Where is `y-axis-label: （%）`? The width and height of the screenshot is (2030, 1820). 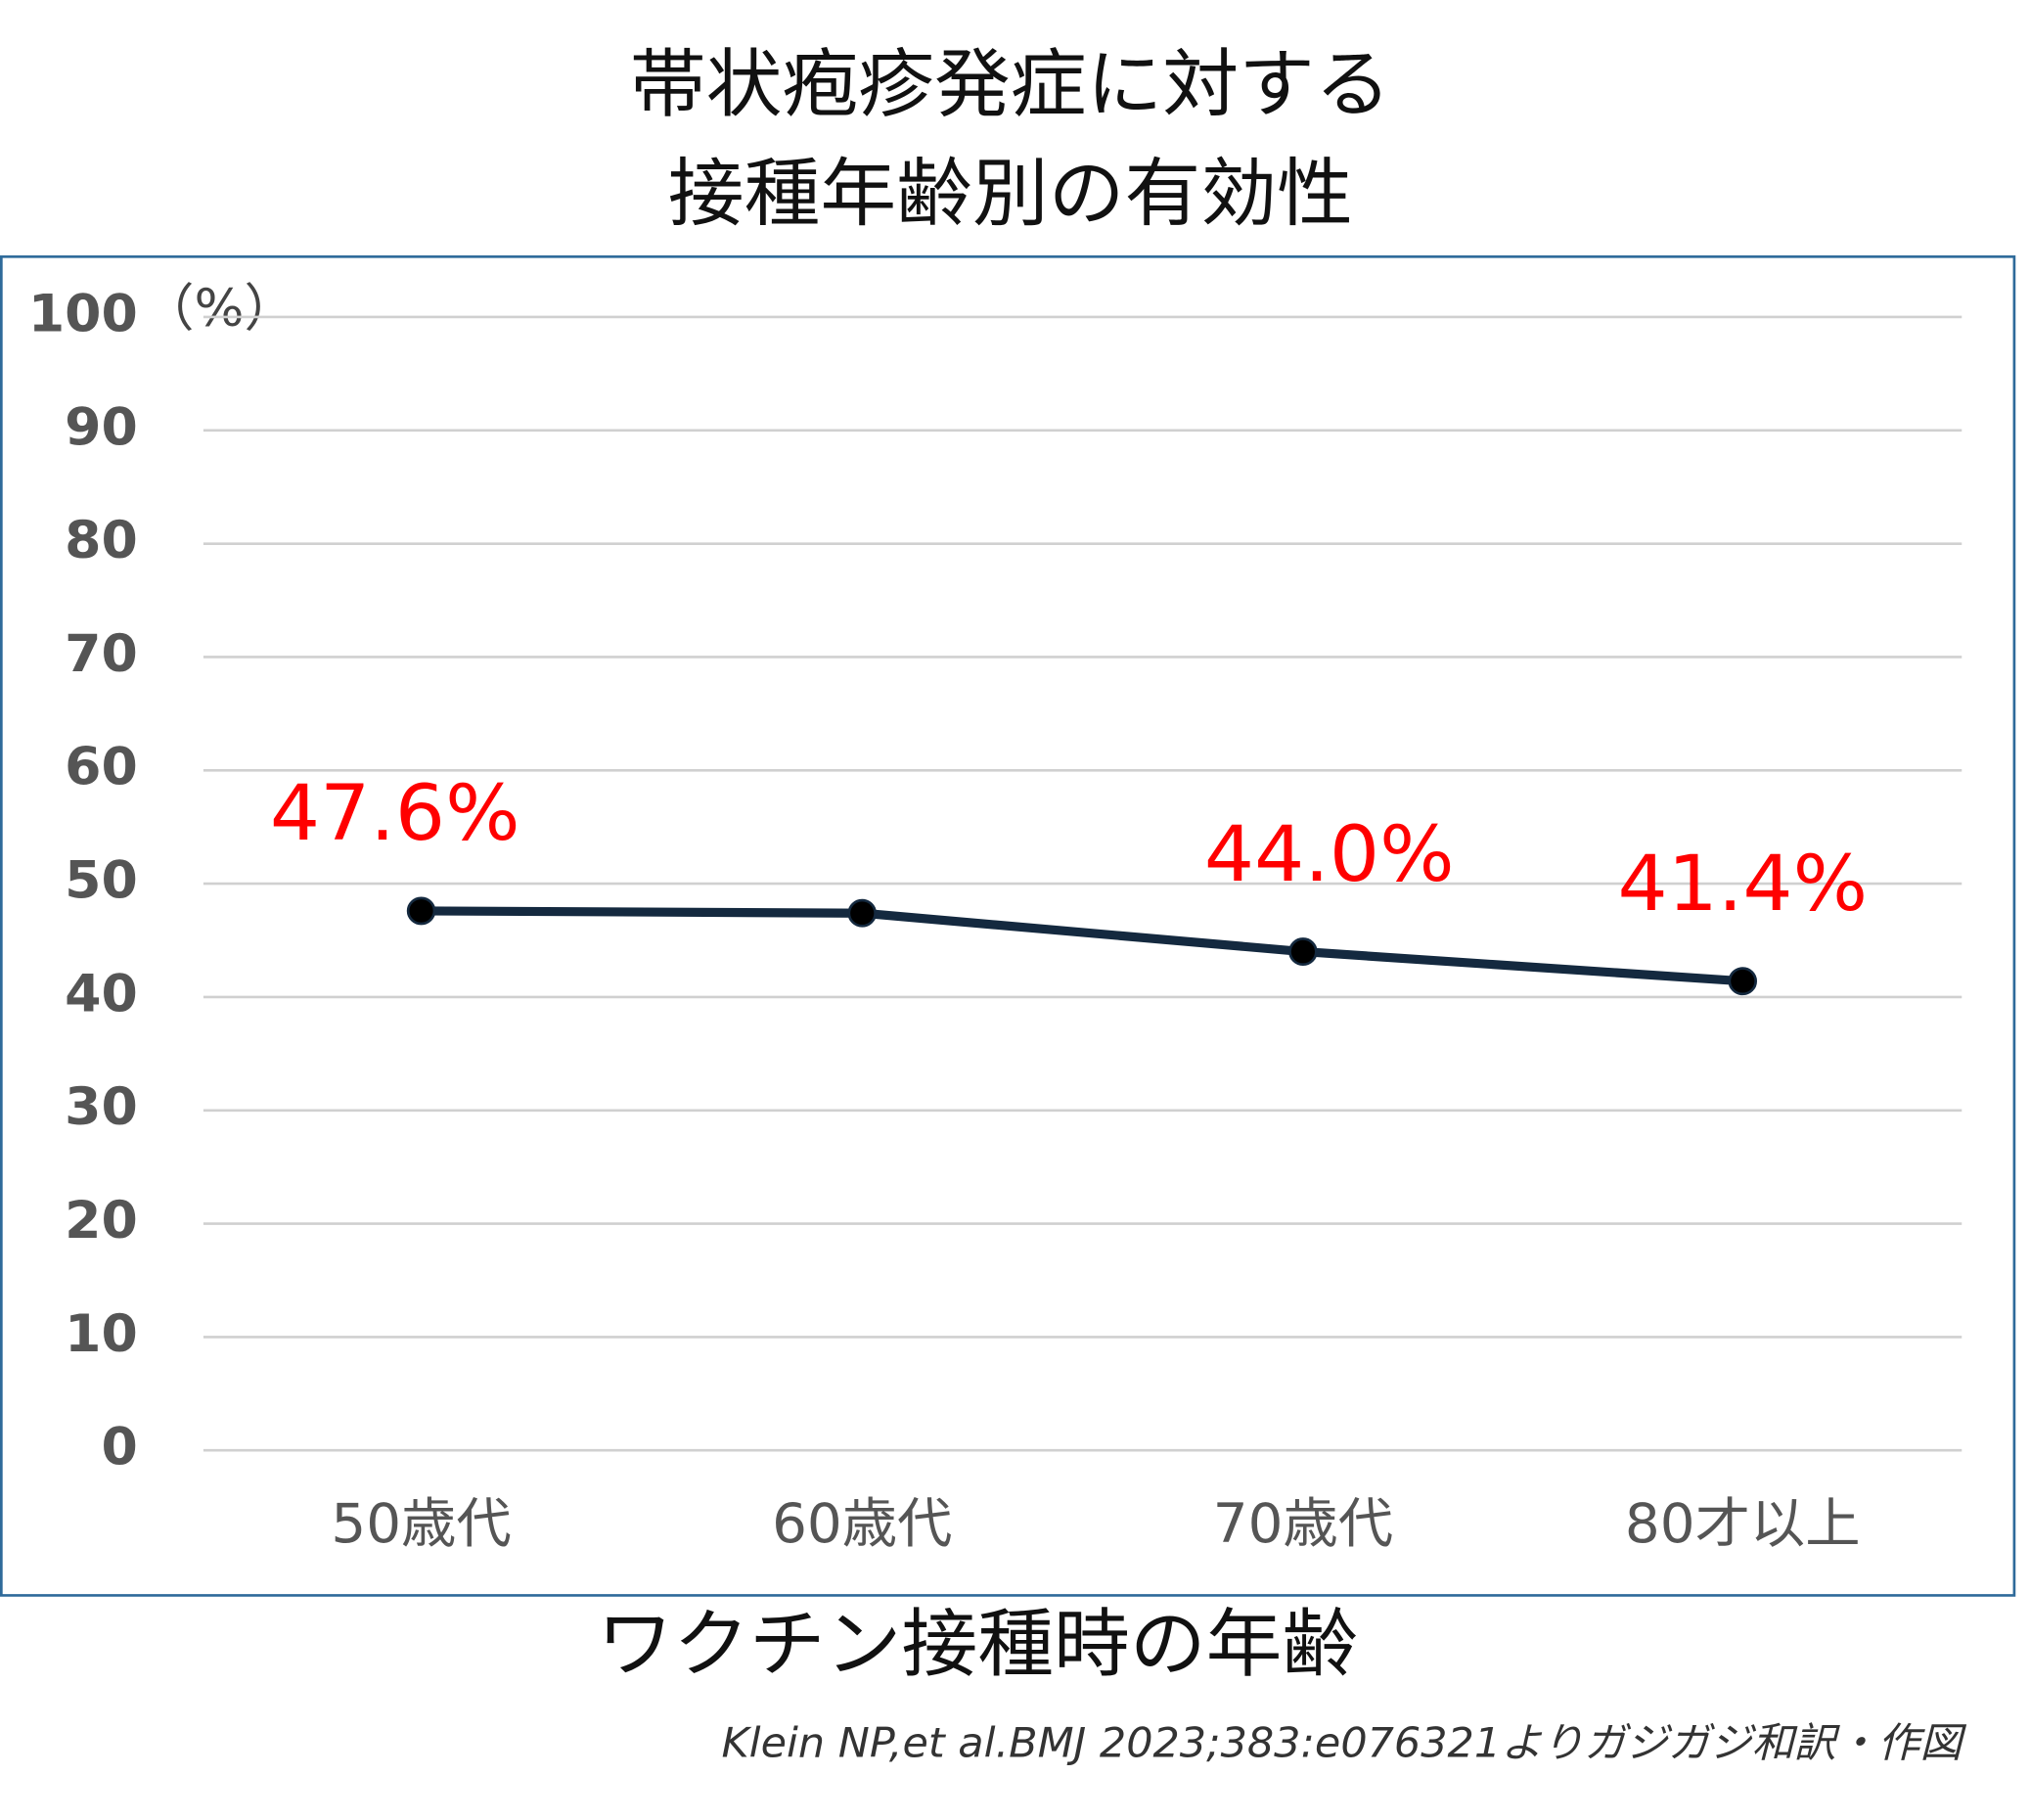 y-axis-label: （%） is located at coordinates (219, 309).